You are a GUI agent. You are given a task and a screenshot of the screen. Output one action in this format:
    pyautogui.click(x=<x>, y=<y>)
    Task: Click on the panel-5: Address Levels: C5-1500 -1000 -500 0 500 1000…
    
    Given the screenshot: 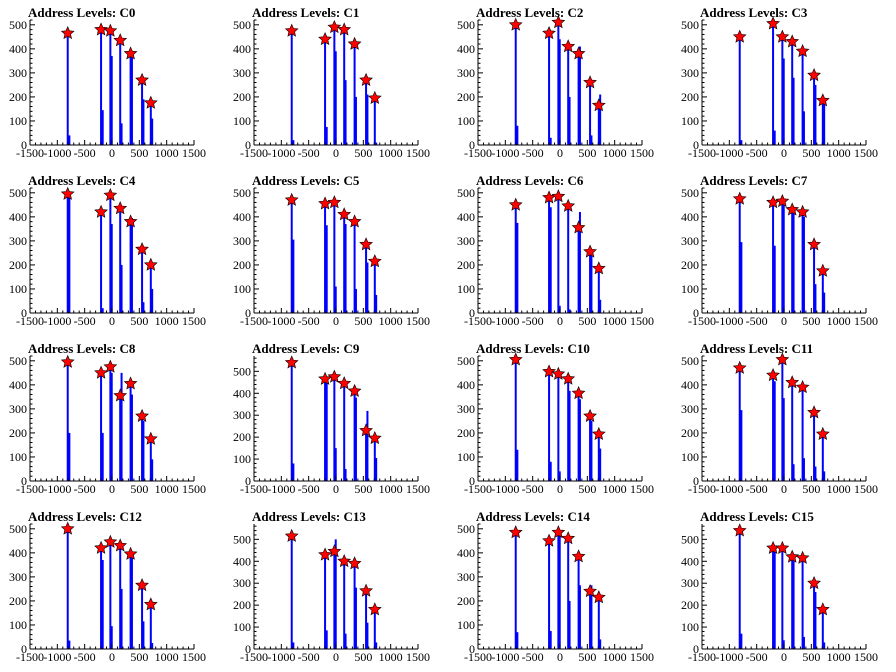 What is the action you would take?
    pyautogui.click(x=331, y=250)
    